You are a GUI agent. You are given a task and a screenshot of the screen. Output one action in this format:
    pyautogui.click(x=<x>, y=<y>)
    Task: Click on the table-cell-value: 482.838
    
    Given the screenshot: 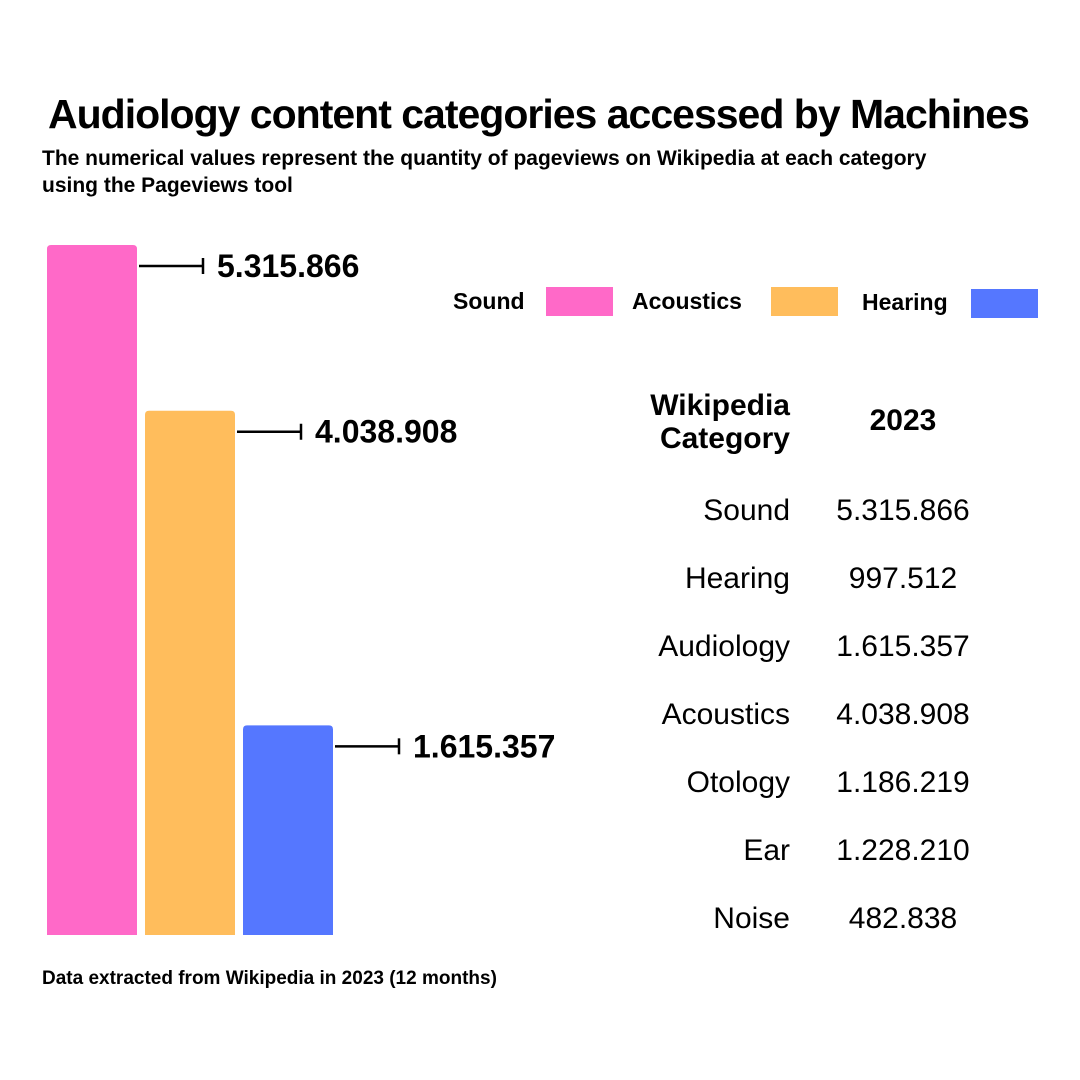 What is the action you would take?
    pyautogui.click(x=903, y=918)
    